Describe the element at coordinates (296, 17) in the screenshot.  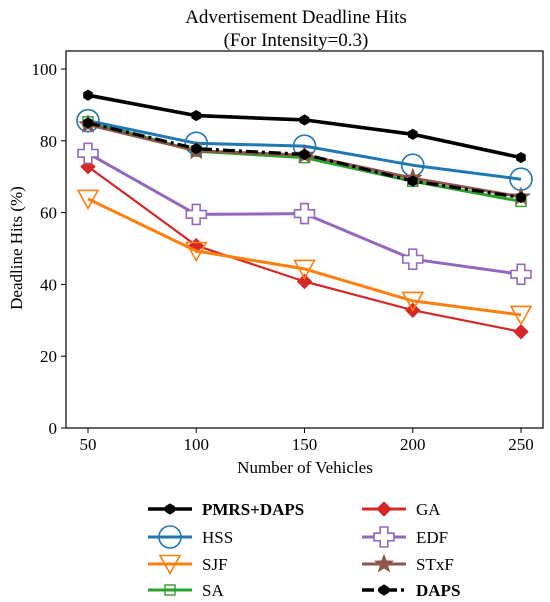
I see `chart-title: Advertisement Deadline Hits` at that location.